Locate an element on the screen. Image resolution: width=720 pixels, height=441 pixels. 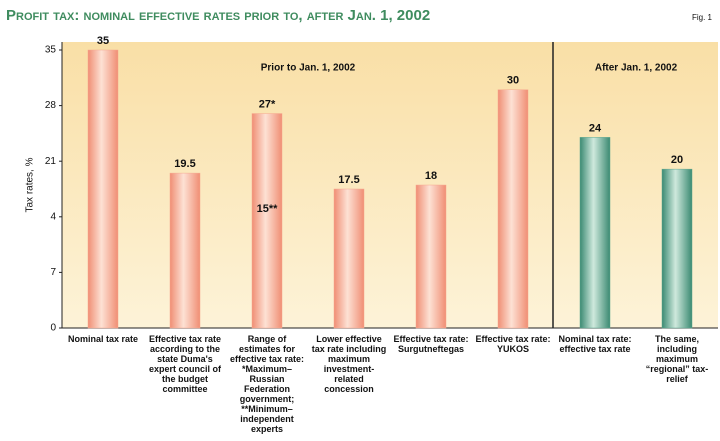
x-tick-label: Nominal tax rate is located at coordinates (103, 339).